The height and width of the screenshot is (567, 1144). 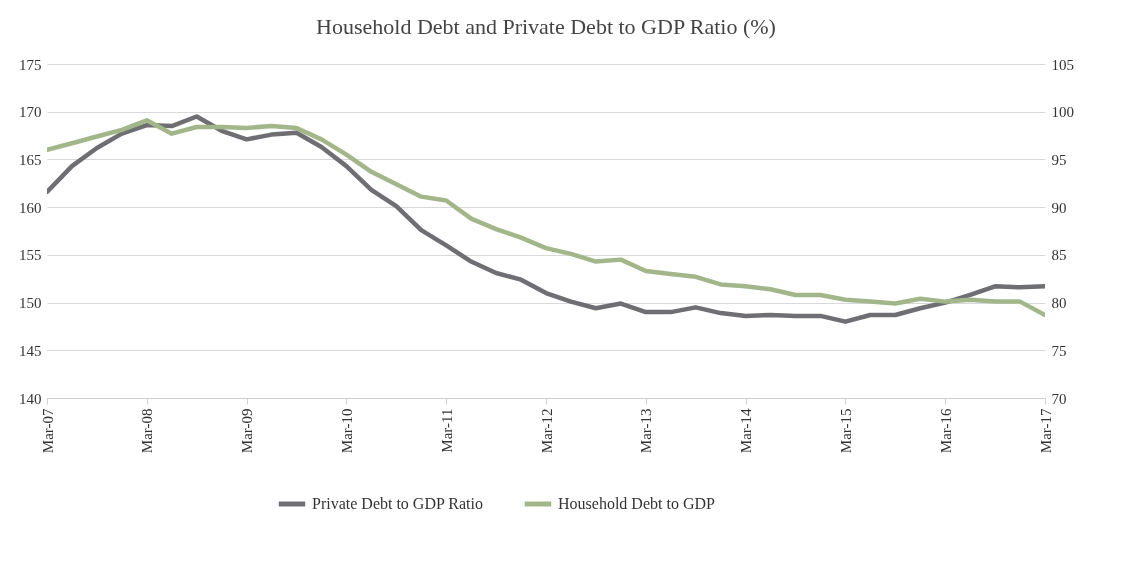 I want to click on y2-tick-label: 95, so click(x=1059, y=159).